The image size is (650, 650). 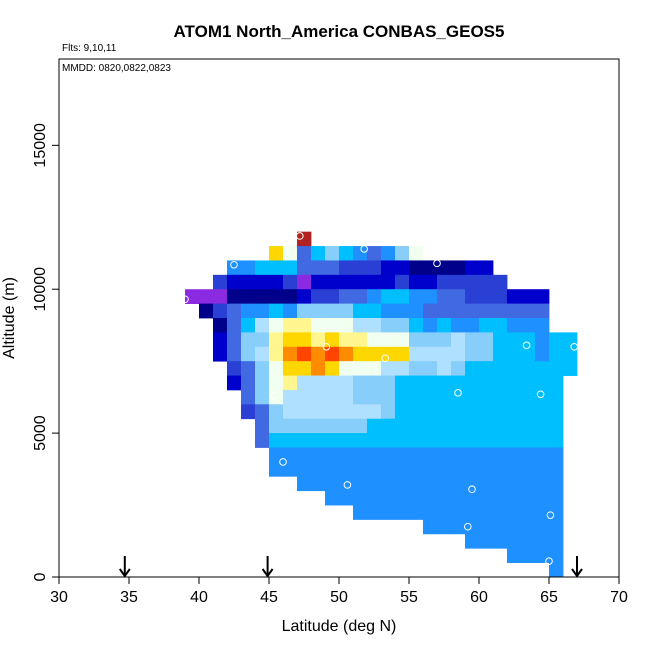 What do you see at coordinates (339, 597) in the screenshot?
I see `x-tick-label: 50` at bounding box center [339, 597].